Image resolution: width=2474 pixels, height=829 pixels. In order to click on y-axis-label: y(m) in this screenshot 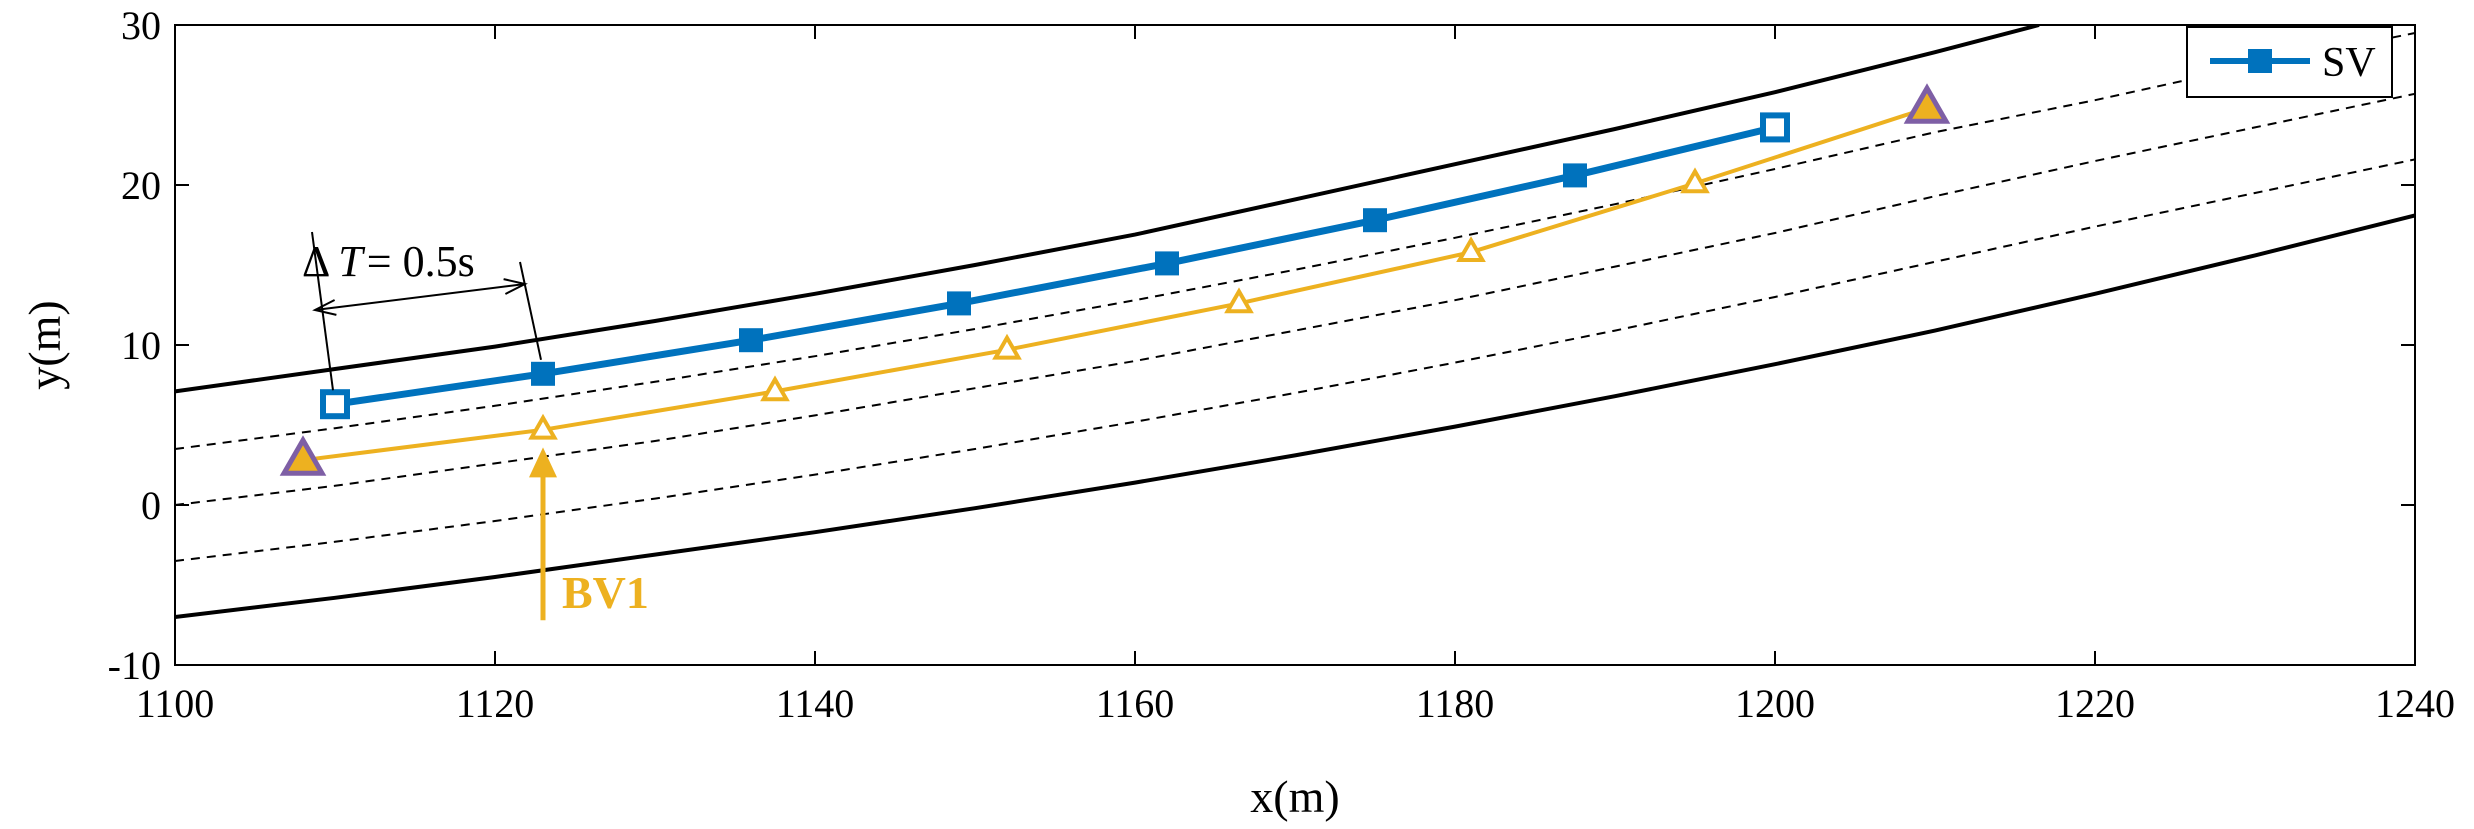, I will do `click(44, 344)`.